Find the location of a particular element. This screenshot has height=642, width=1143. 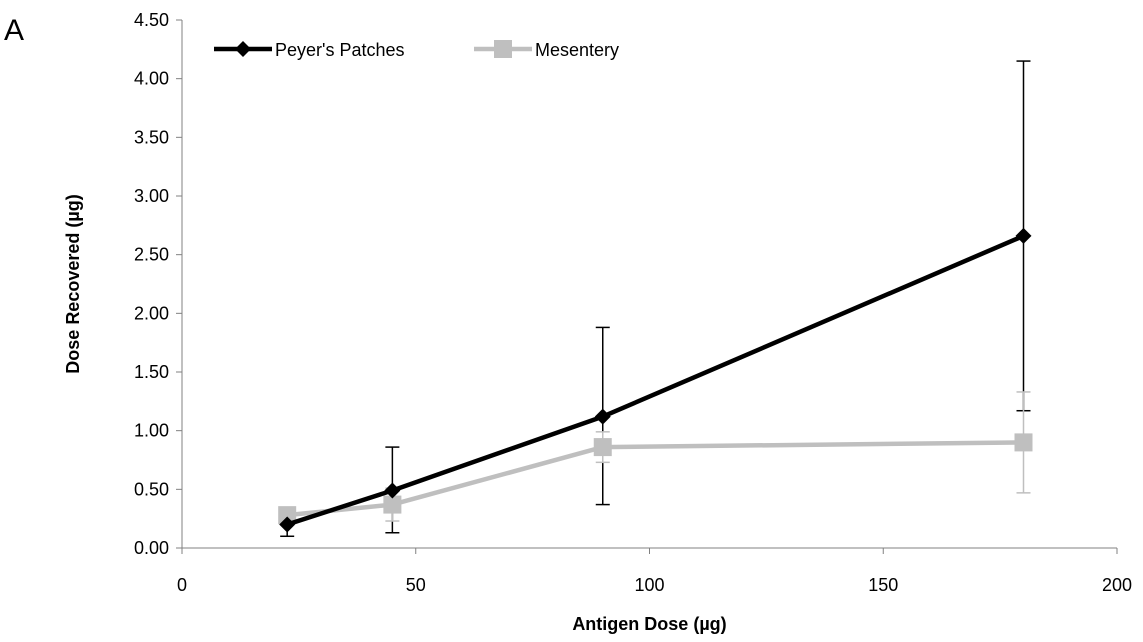

x-tick-label: 50 is located at coordinates (416, 585).